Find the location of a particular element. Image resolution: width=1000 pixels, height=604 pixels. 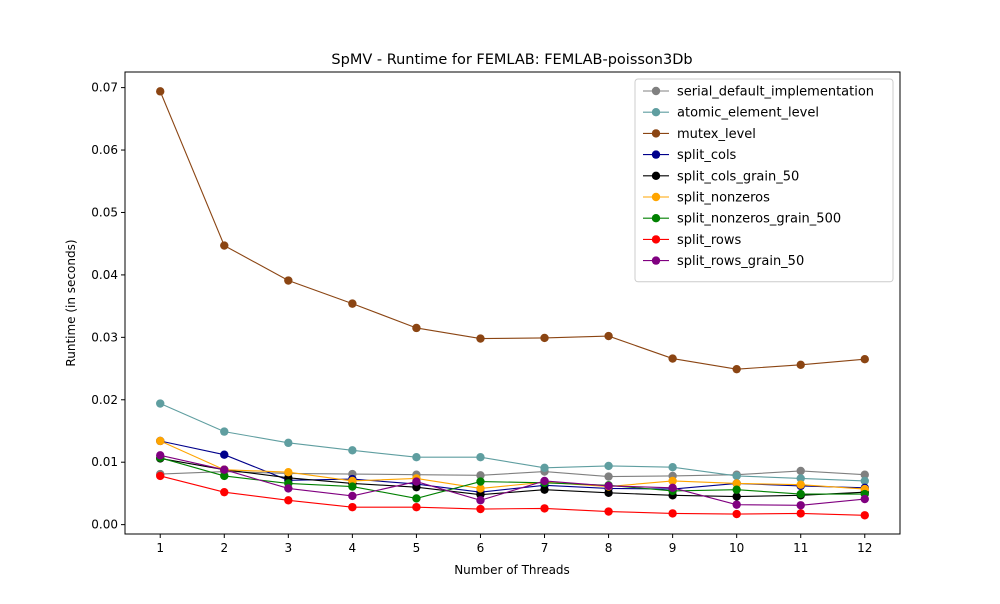

series-split-rows is located at coordinates (512, 495).